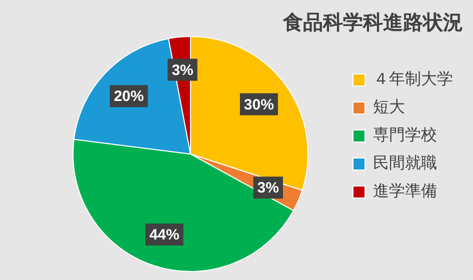 The width and height of the screenshot is (473, 280). Describe the element at coordinates (129, 97) in the screenshot. I see `data-label: 20%` at that location.